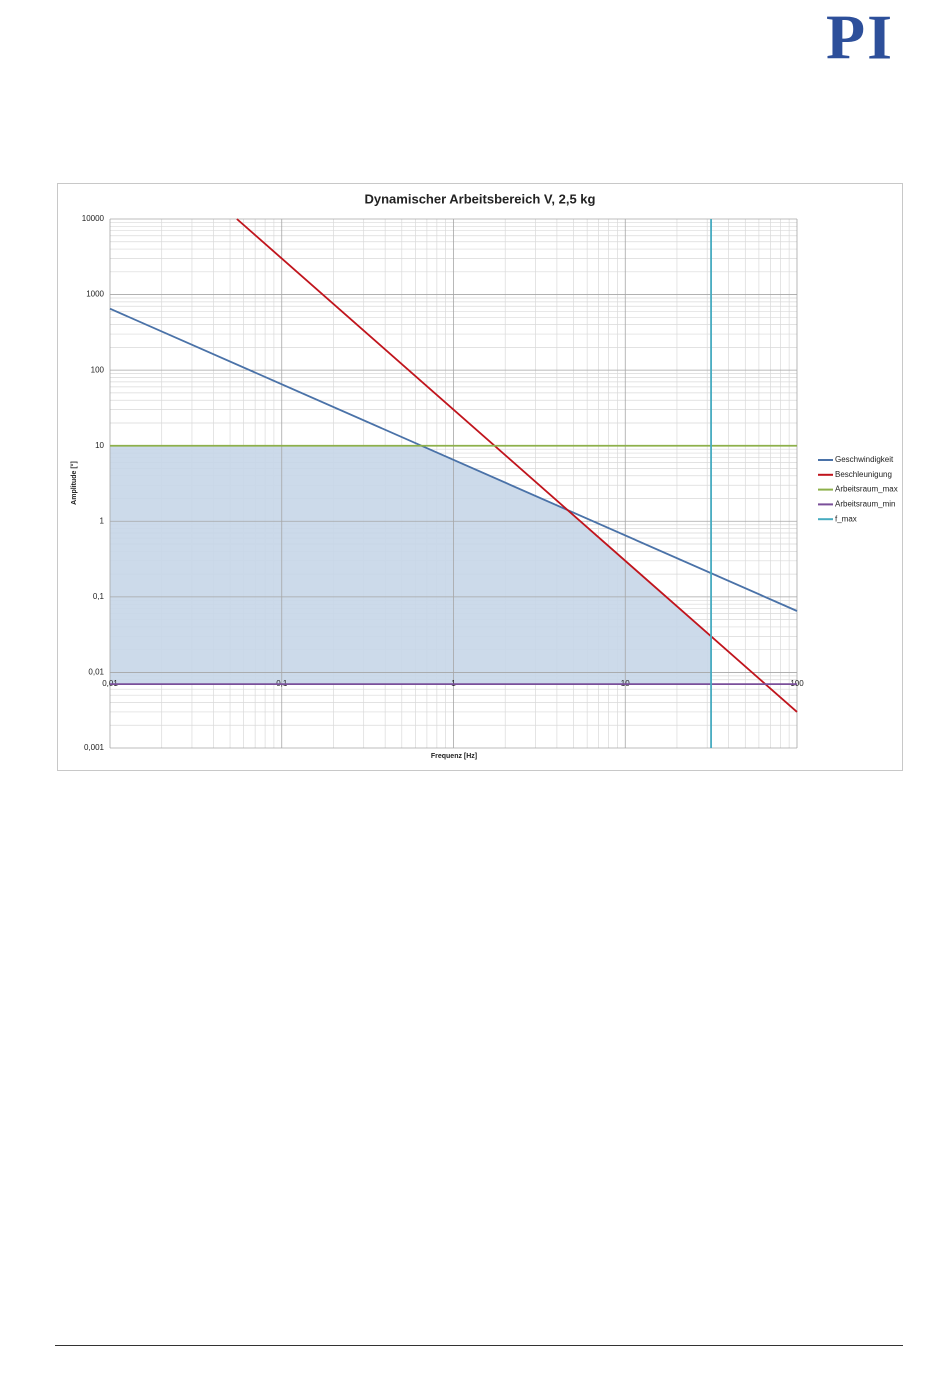 The image size is (950, 1378). I want to click on legend-label: f_max, so click(846, 518).